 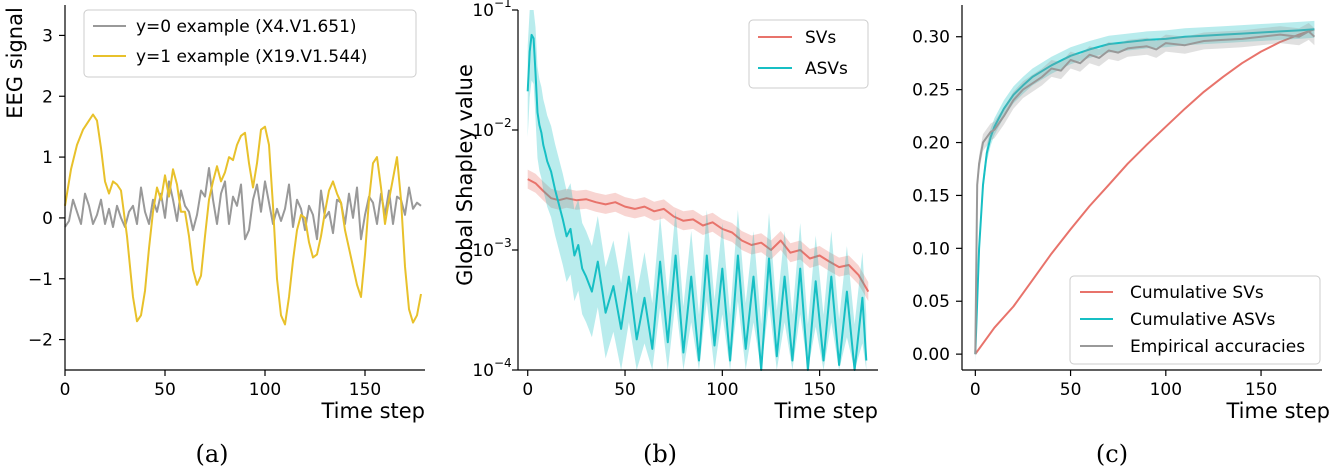 I want to click on panel-c-xtick-label-0: 0, so click(x=975, y=390).